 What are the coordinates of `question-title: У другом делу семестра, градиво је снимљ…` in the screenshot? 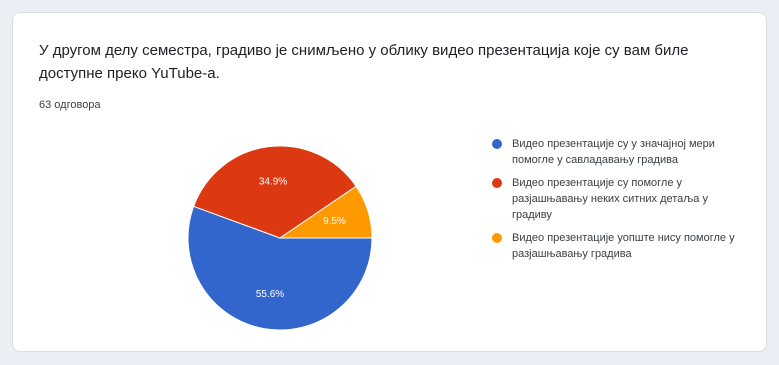 It's located at (364, 62).